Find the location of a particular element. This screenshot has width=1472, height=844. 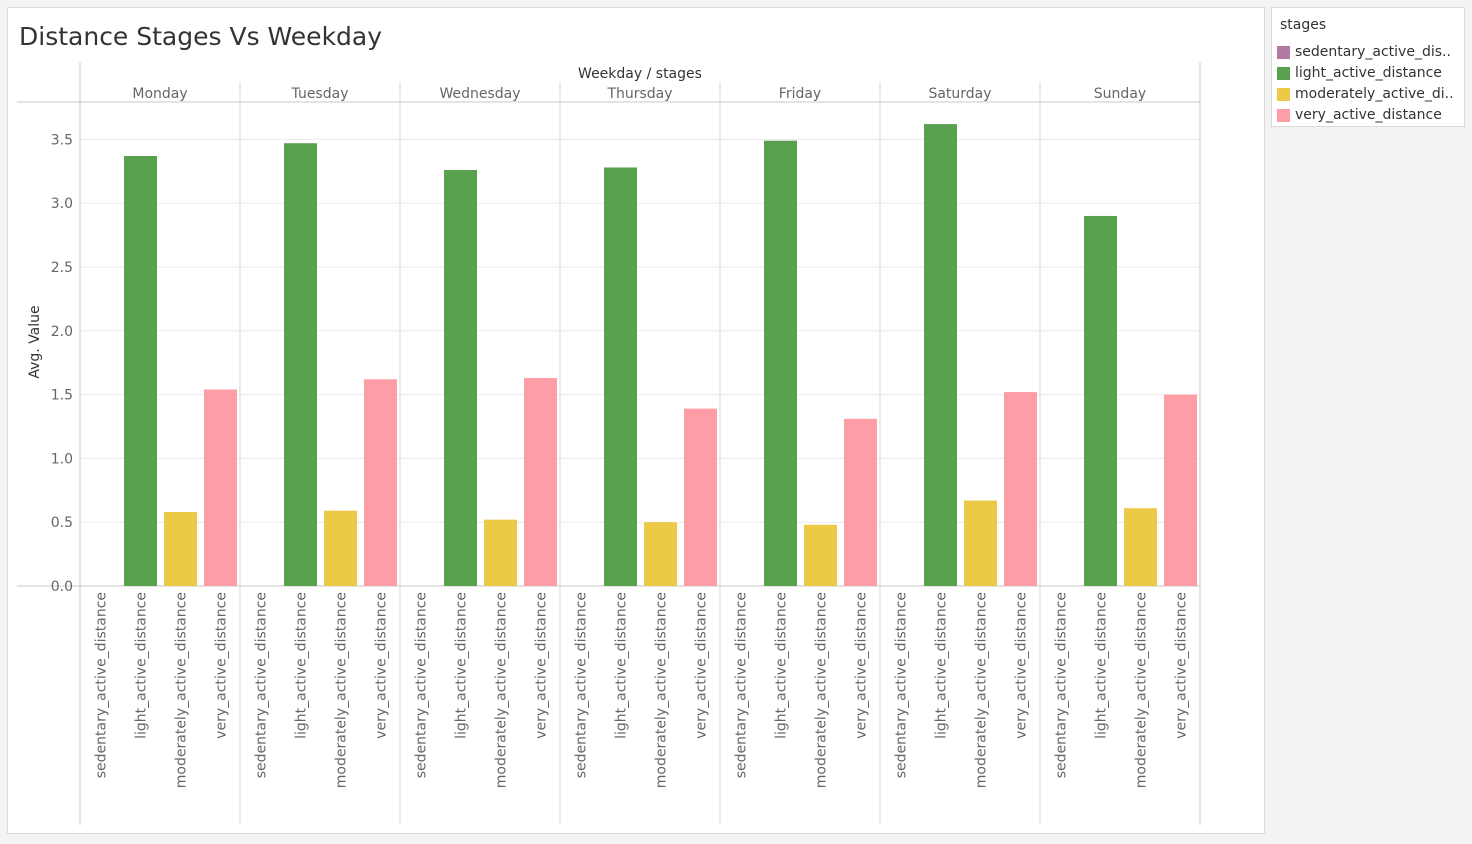

y-tick-label: 3.0 is located at coordinates (62, 204).